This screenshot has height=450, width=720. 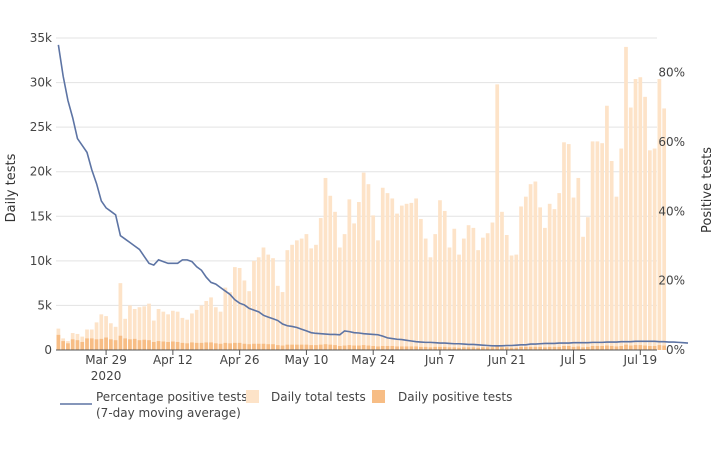 What do you see at coordinates (373, 360) in the screenshot?
I see `x-tick-label: May 24` at bounding box center [373, 360].